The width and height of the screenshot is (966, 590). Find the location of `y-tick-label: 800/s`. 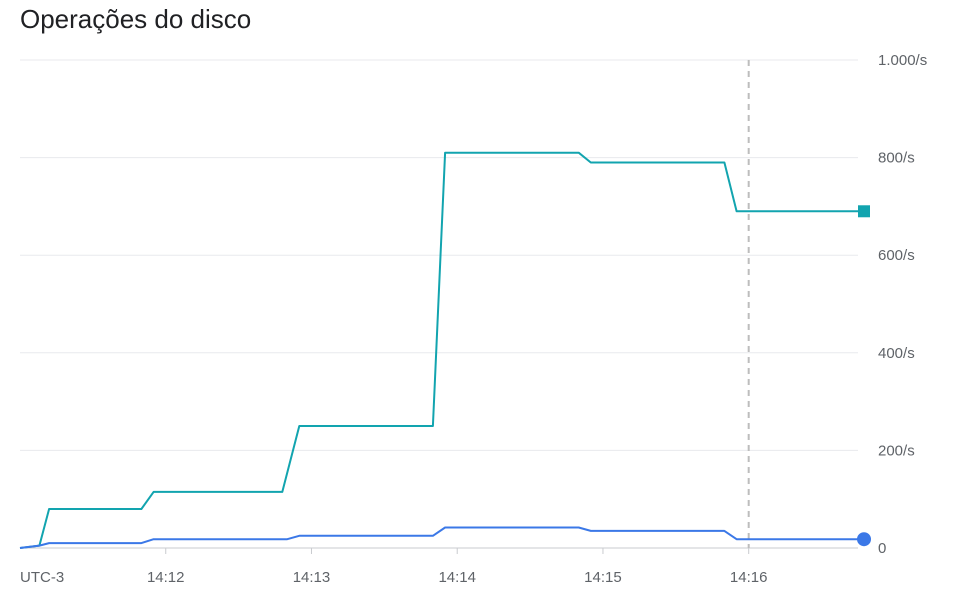

y-tick-label: 800/s is located at coordinates (896, 158).